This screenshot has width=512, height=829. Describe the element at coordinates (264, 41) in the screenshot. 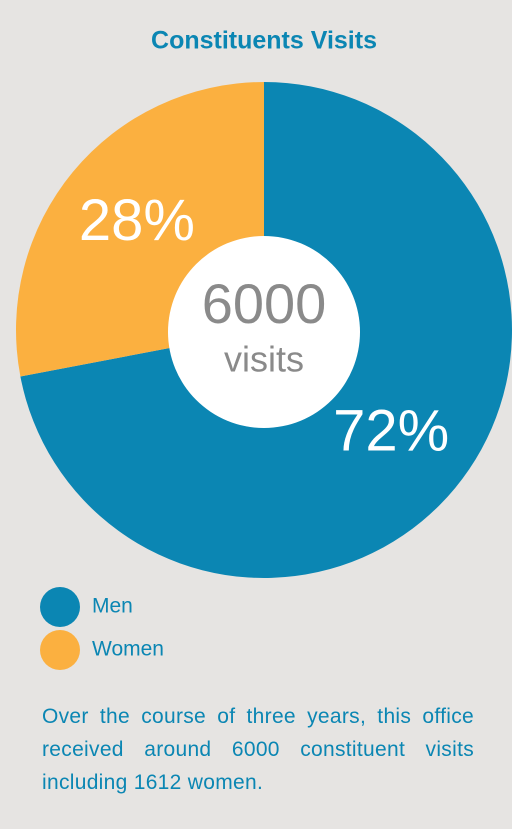

I see `chart-title: Constituents Visits` at that location.